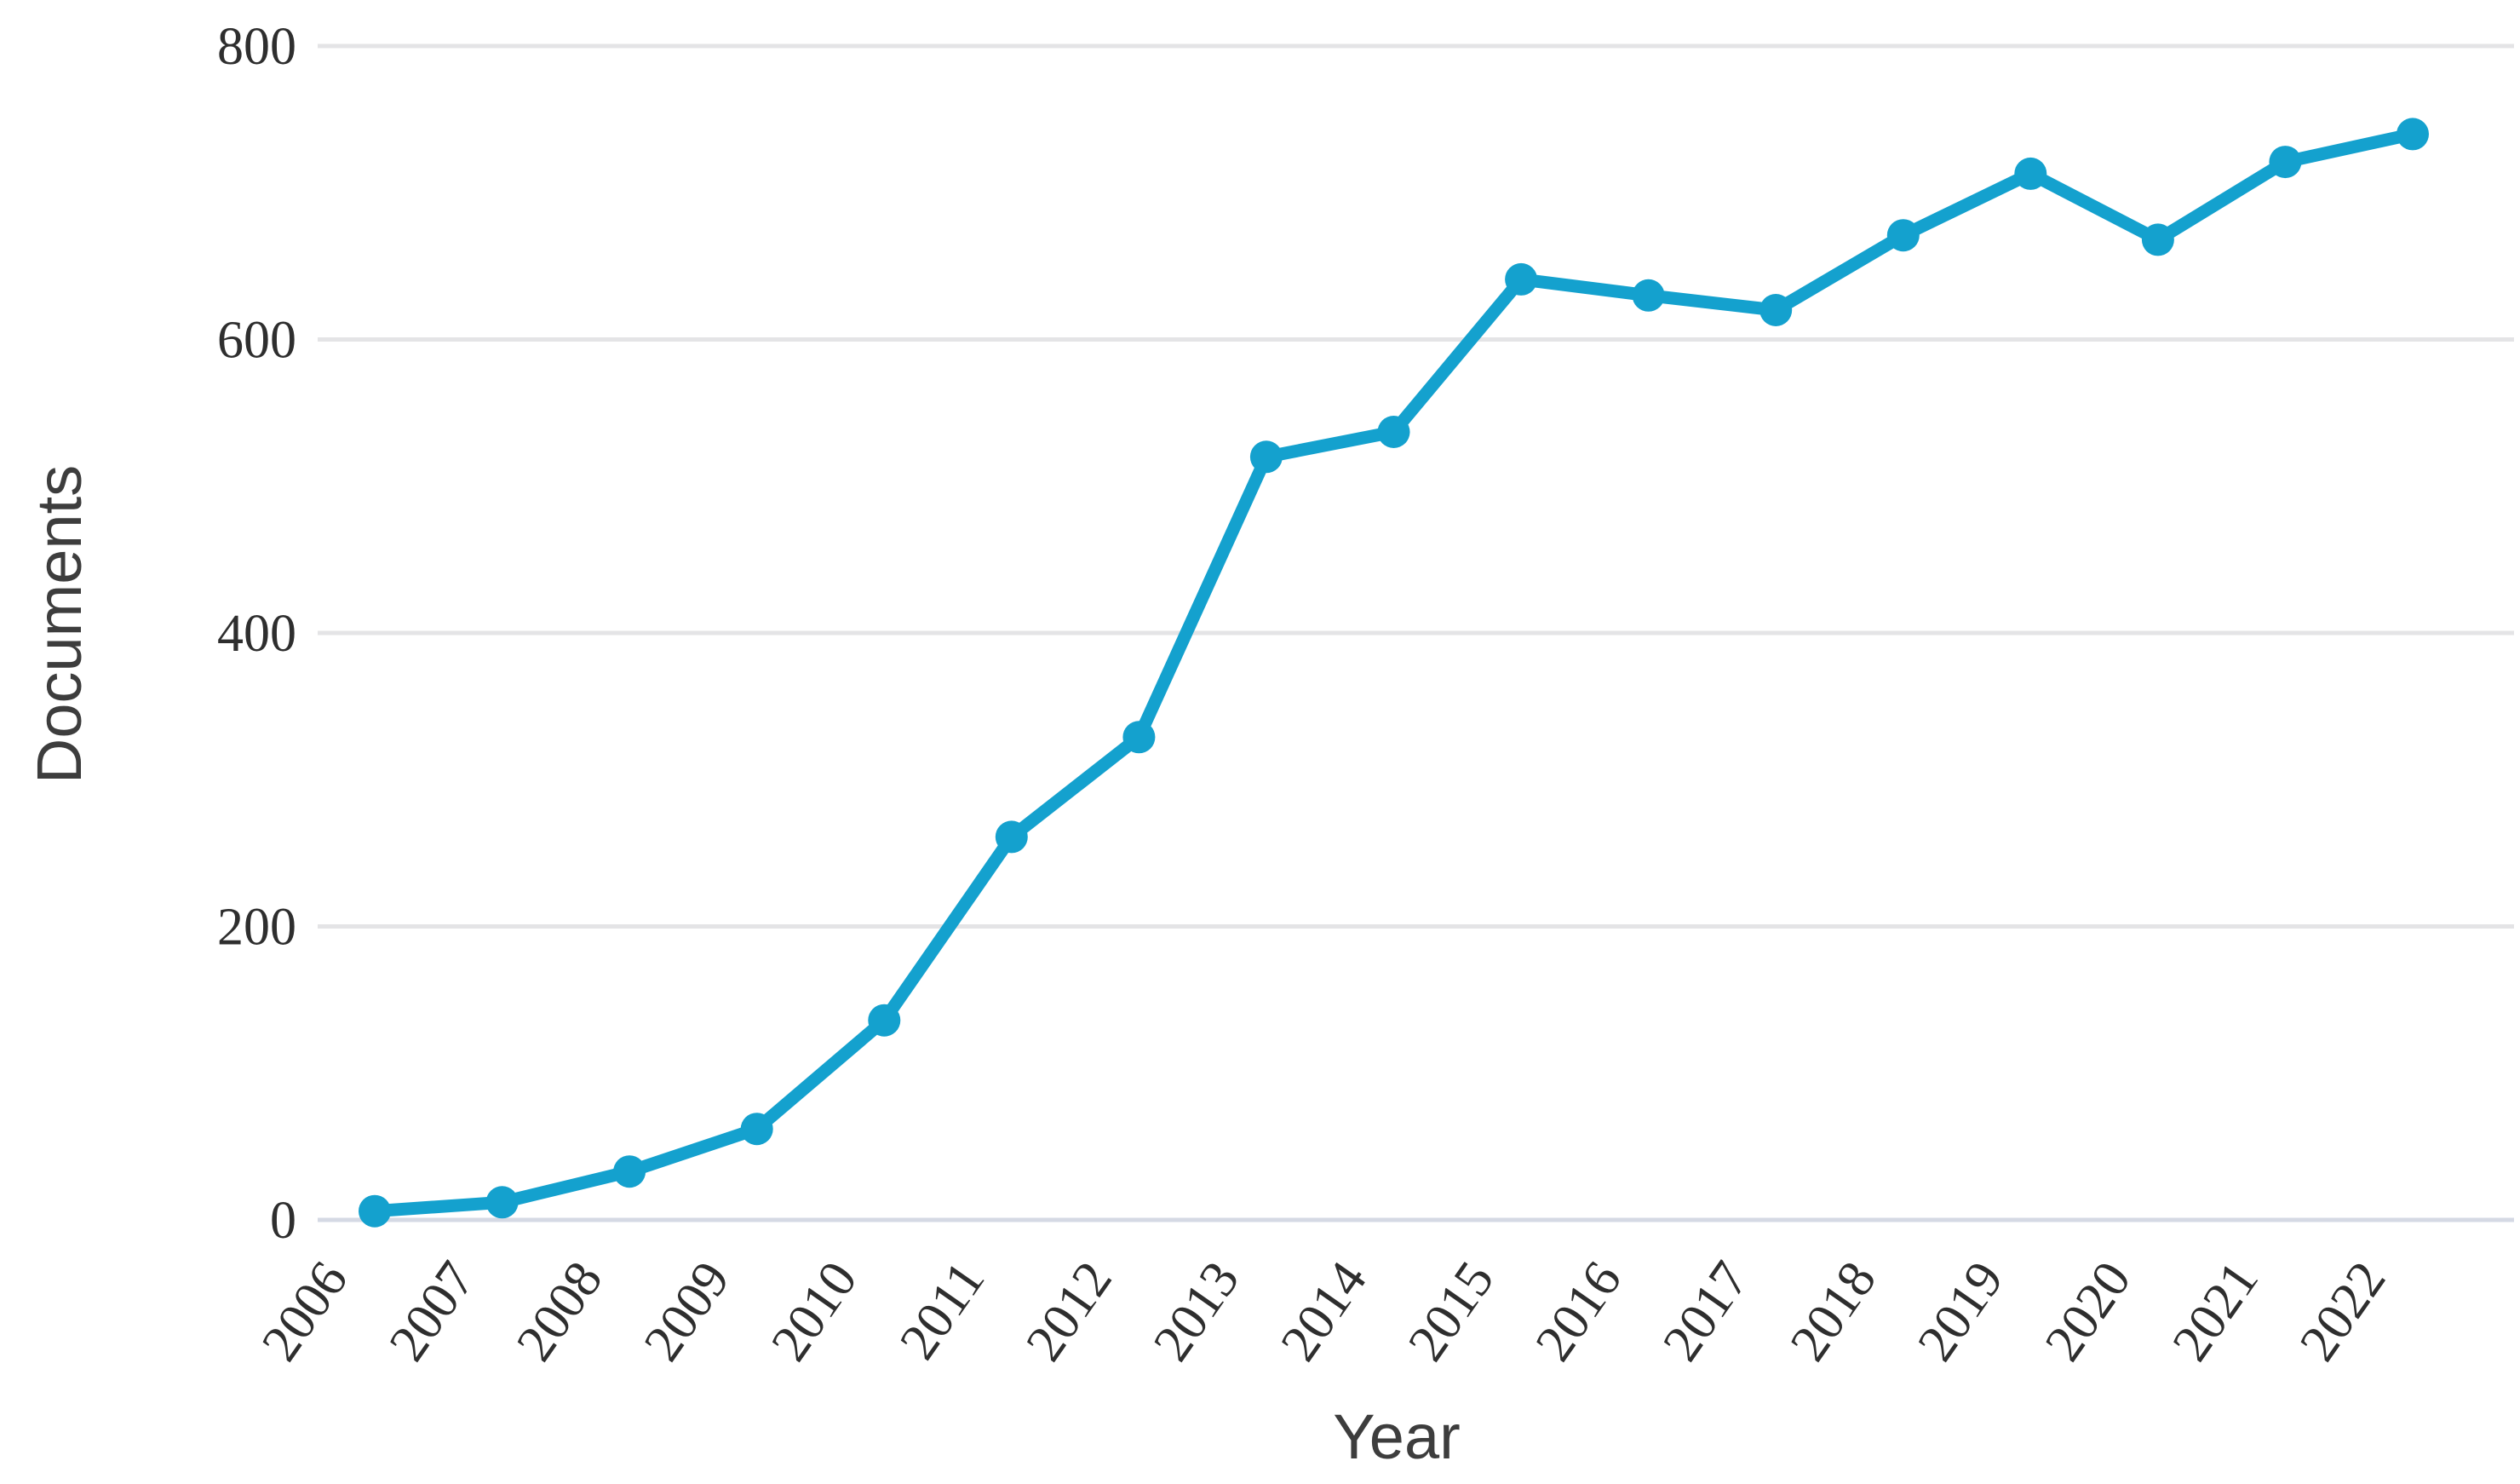 The image size is (2520, 1484). I want to click on y-tick-label-200: 200, so click(256, 928).